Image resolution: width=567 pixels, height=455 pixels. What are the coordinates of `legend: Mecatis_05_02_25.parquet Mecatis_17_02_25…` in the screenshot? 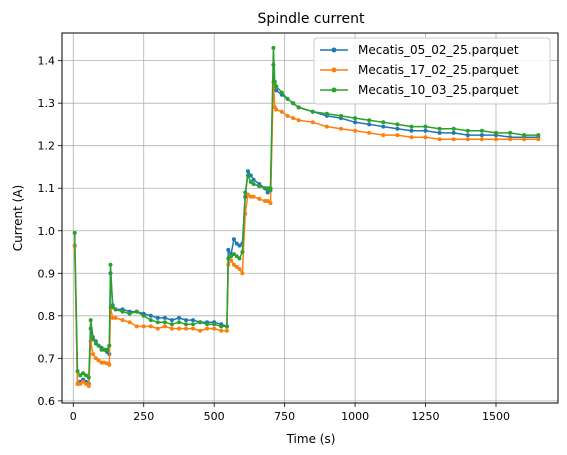 It's located at (432, 71).